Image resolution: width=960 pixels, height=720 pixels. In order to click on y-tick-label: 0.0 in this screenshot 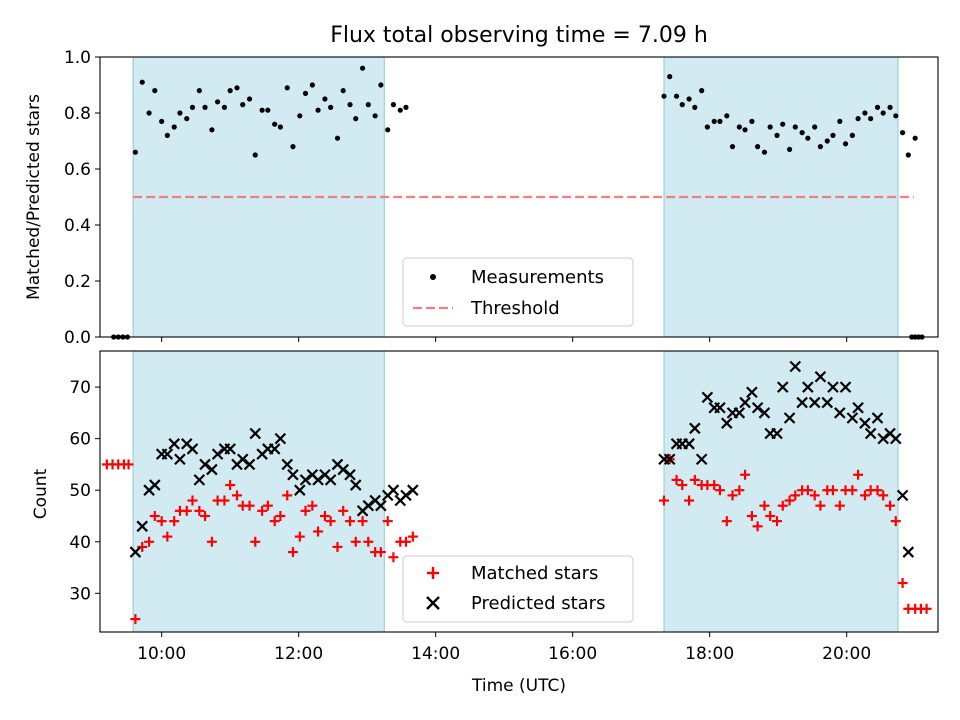, I will do `click(77, 338)`.